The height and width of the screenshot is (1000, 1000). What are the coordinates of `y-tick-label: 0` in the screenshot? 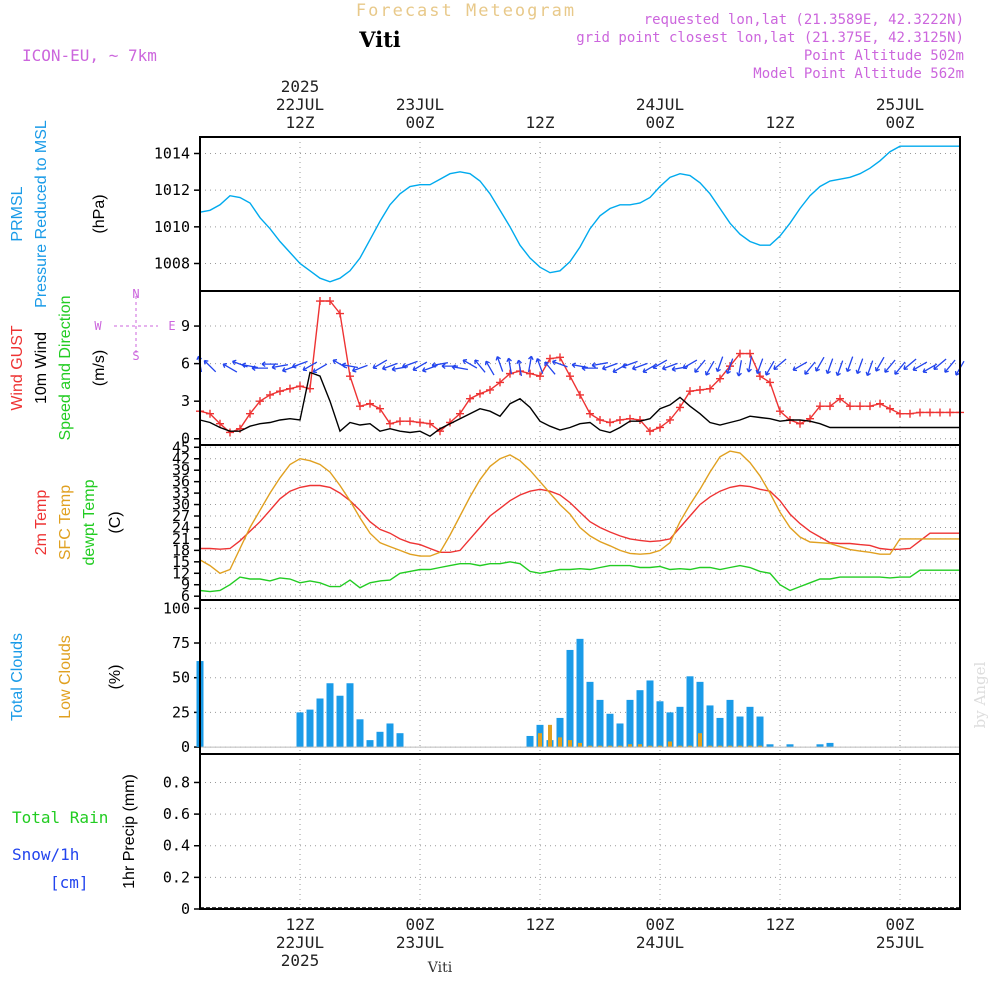 It's located at (185, 747).